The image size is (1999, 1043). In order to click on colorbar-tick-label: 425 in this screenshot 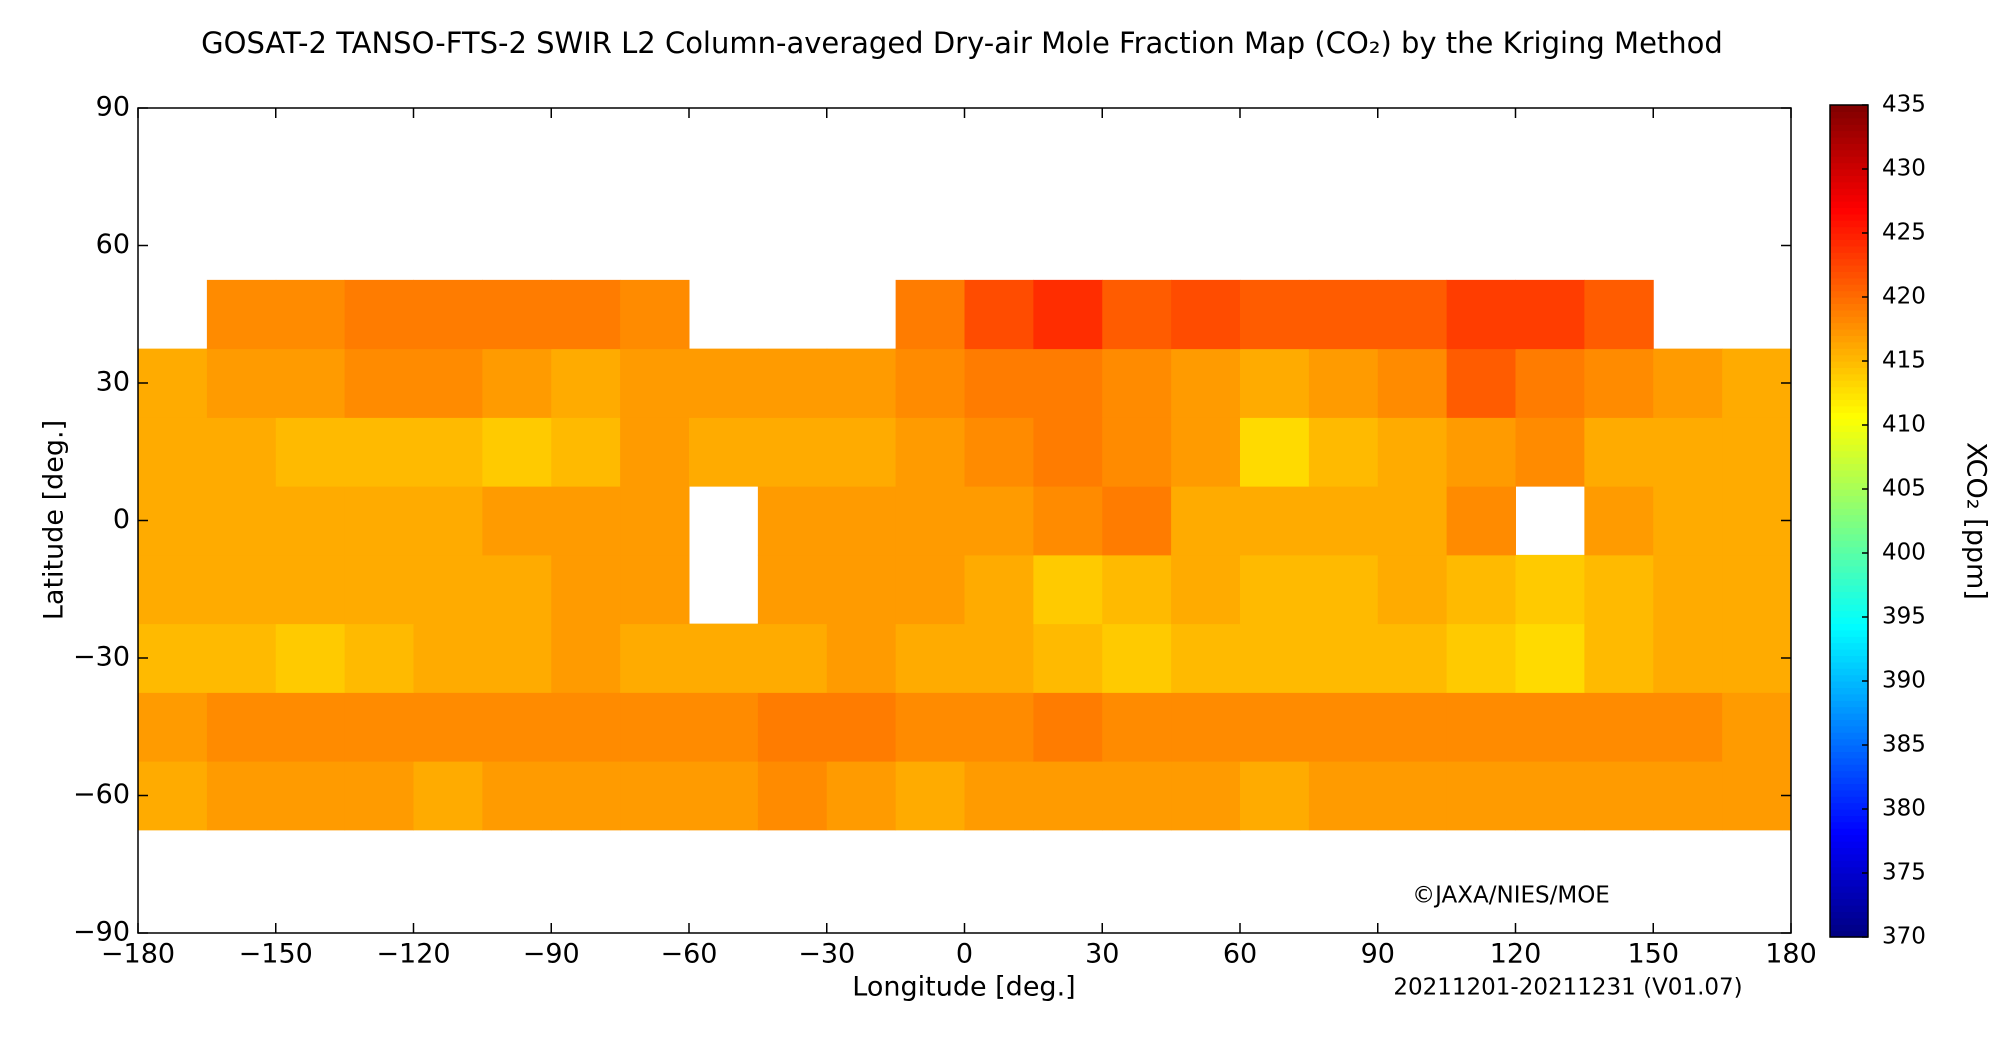, I will do `click(1904, 233)`.